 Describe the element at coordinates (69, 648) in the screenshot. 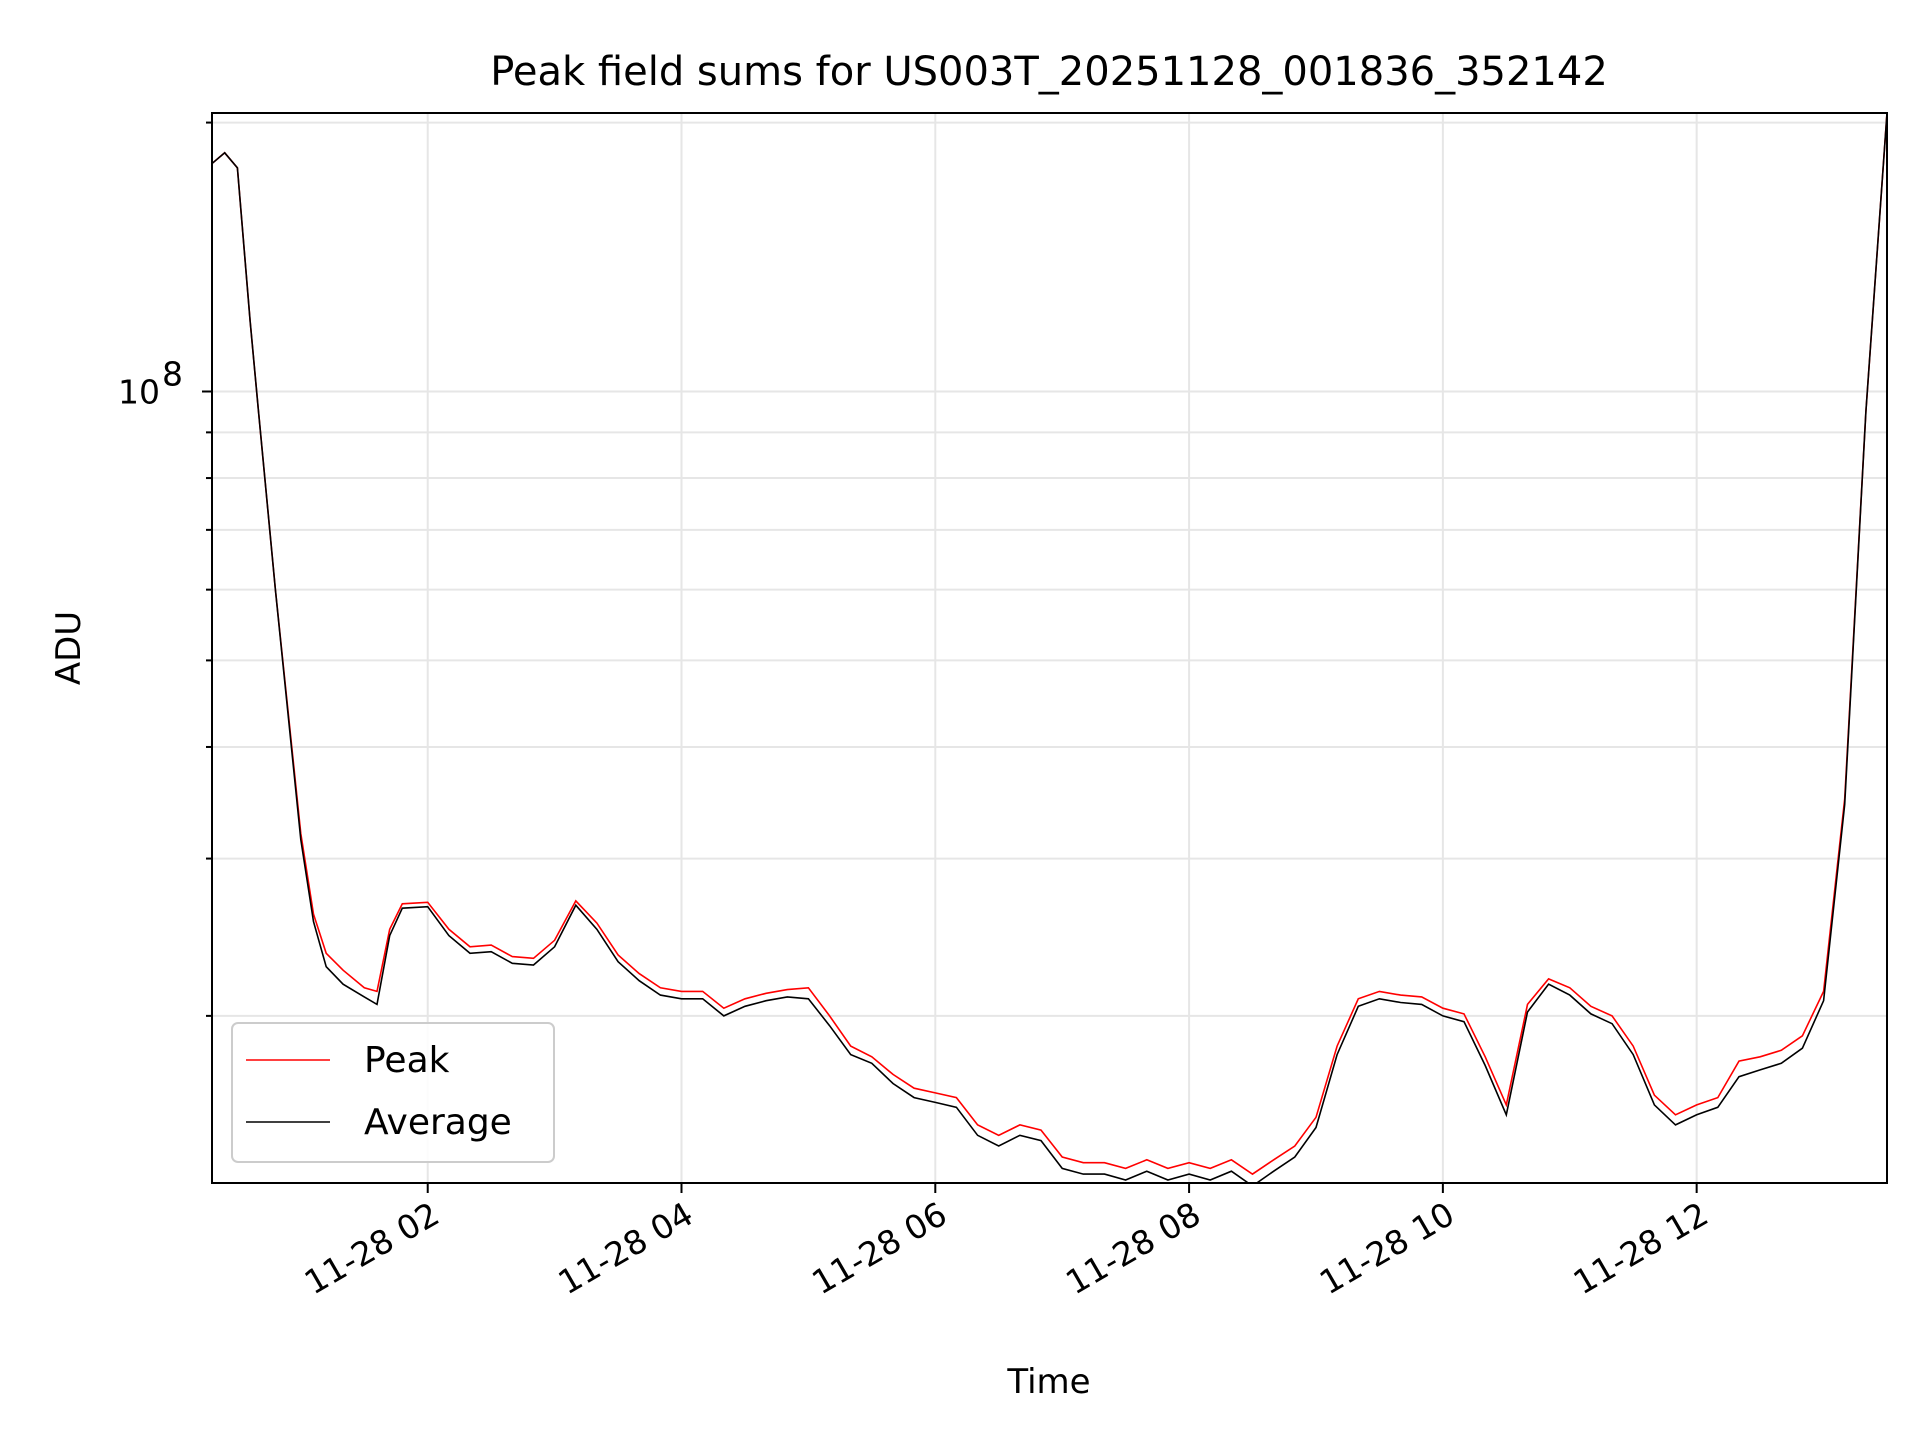

I see `y-axis-label: ADU` at that location.